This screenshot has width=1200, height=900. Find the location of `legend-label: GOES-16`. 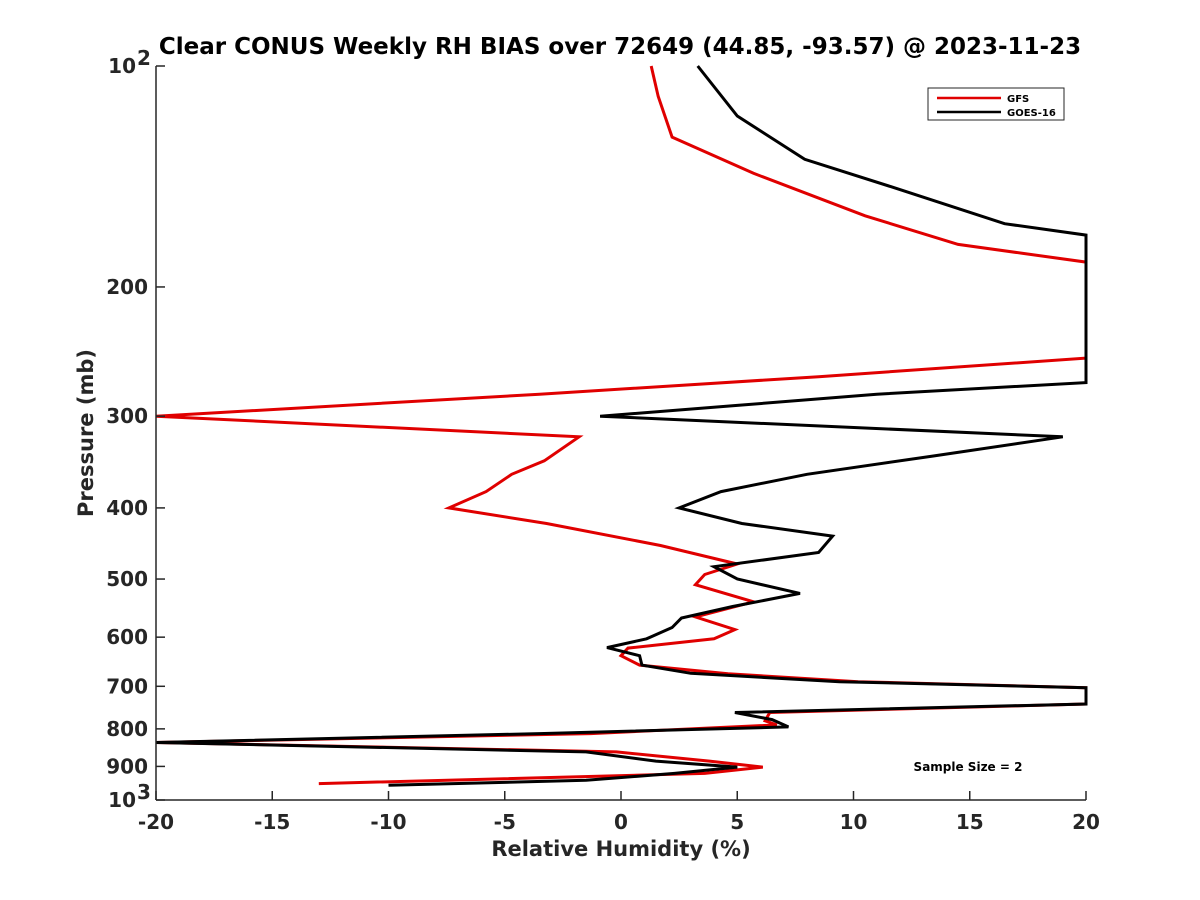

legend-label: GOES-16 is located at coordinates (1031, 113).